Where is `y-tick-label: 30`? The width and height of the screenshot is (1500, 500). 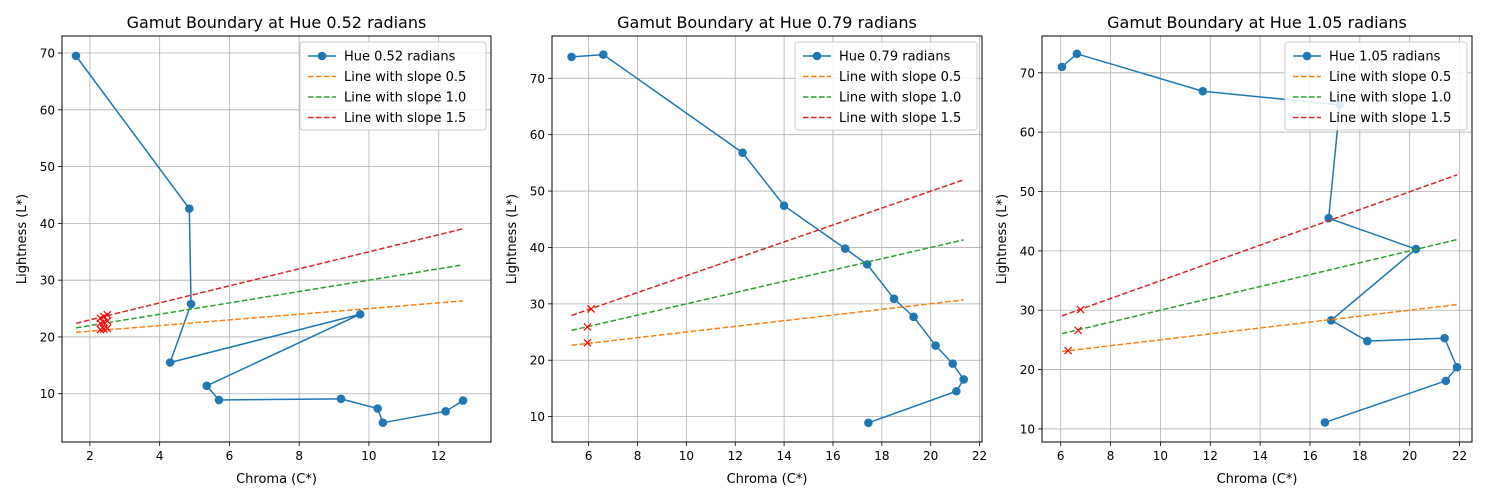
y-tick-label: 30 is located at coordinates (537, 304).